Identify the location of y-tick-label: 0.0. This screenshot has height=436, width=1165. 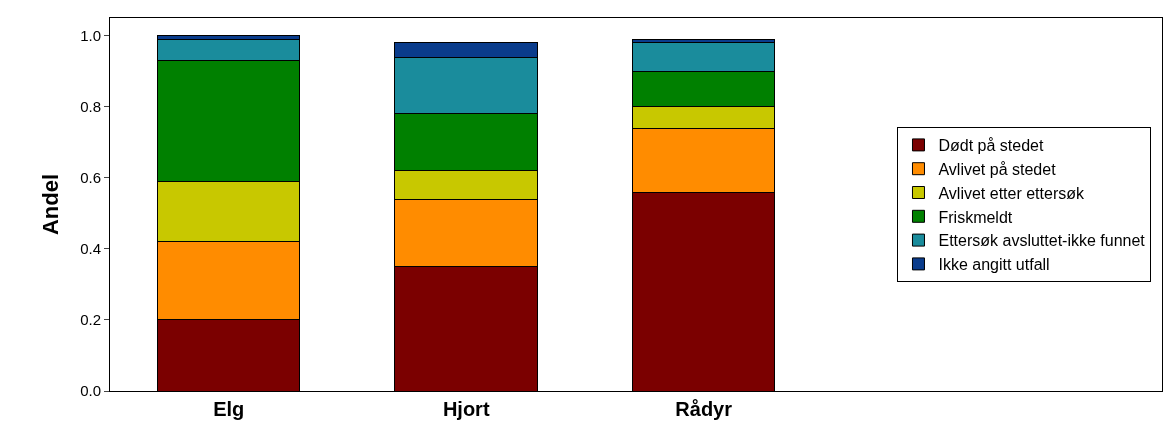
(90, 391).